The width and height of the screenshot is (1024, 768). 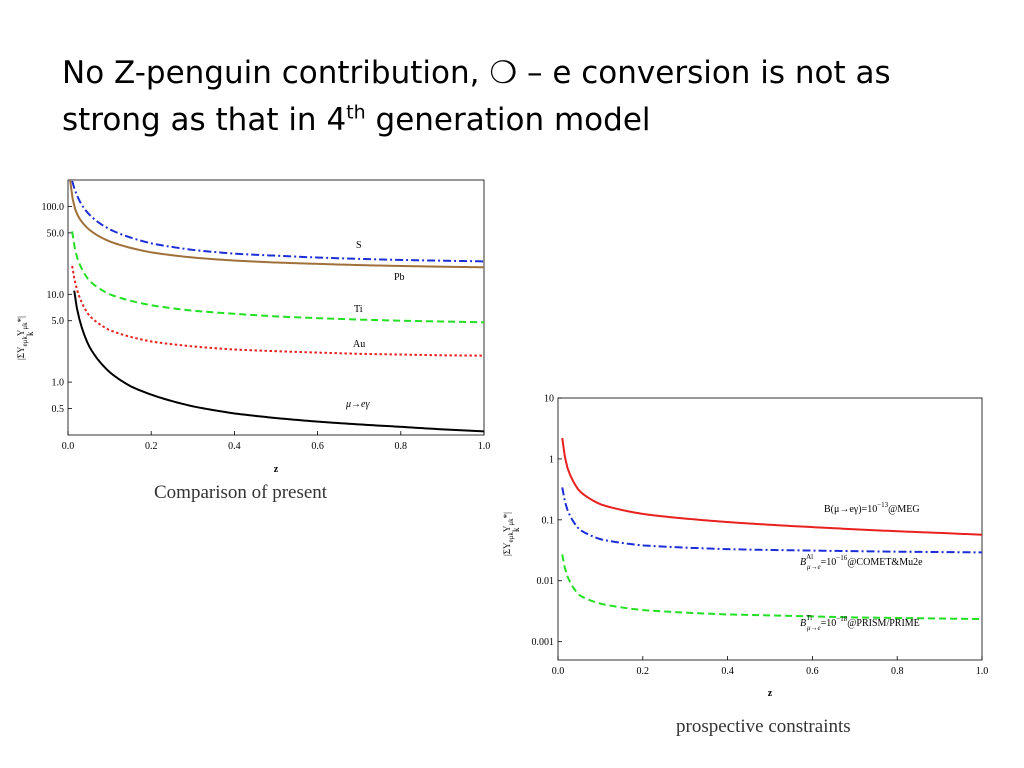 What do you see at coordinates (882, 505) in the screenshot?
I see `label-meg-exp: −13` at bounding box center [882, 505].